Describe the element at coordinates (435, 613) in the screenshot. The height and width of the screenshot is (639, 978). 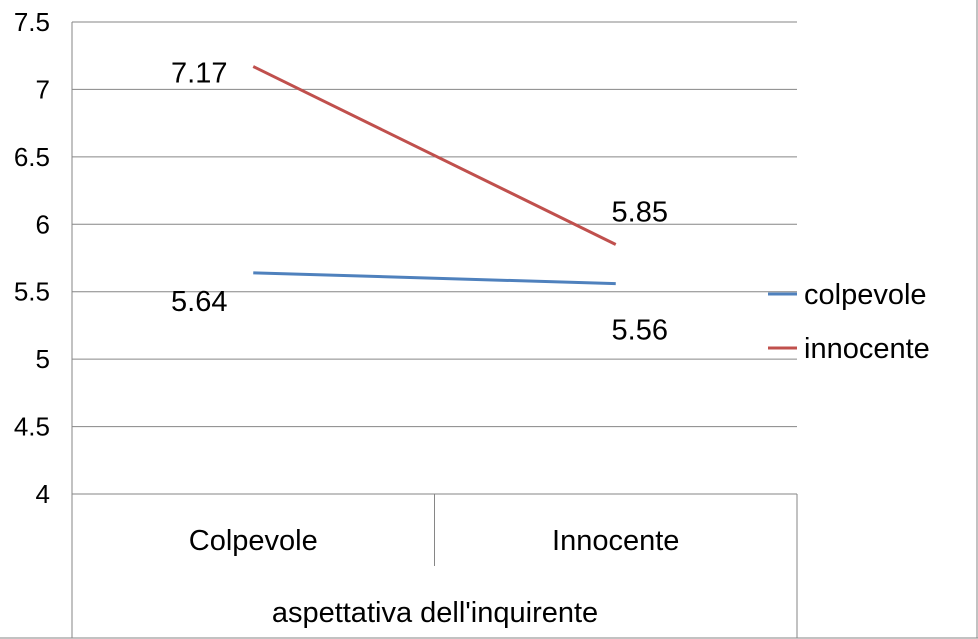
I see `x-axis-title: aspettativa dell'inquirente` at that location.